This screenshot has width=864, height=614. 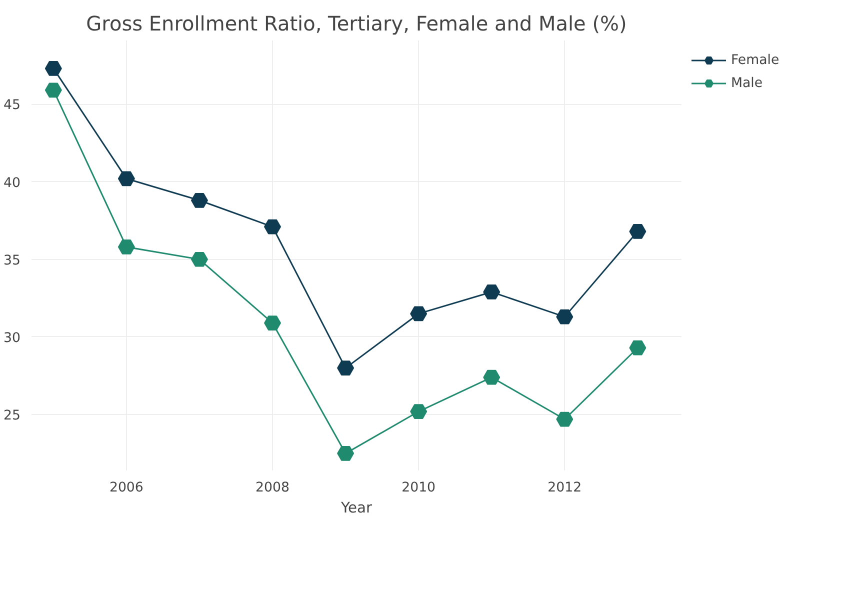 What do you see at coordinates (126, 488) in the screenshot?
I see `x-tick-label: 2006` at bounding box center [126, 488].